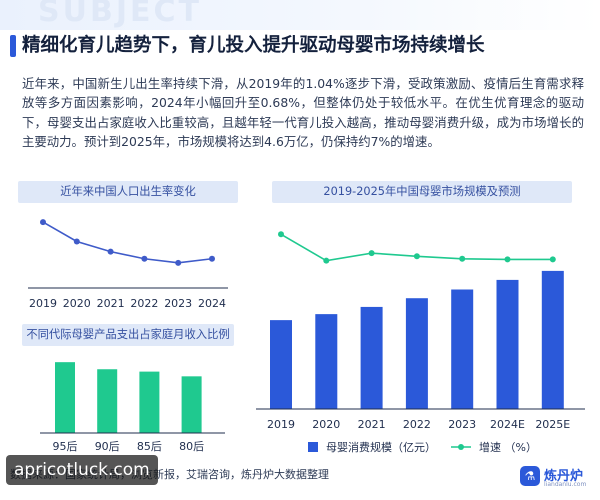 The height and width of the screenshot is (500, 600). Describe the element at coordinates (300, 15) in the screenshot. I see `header-band` at that location.